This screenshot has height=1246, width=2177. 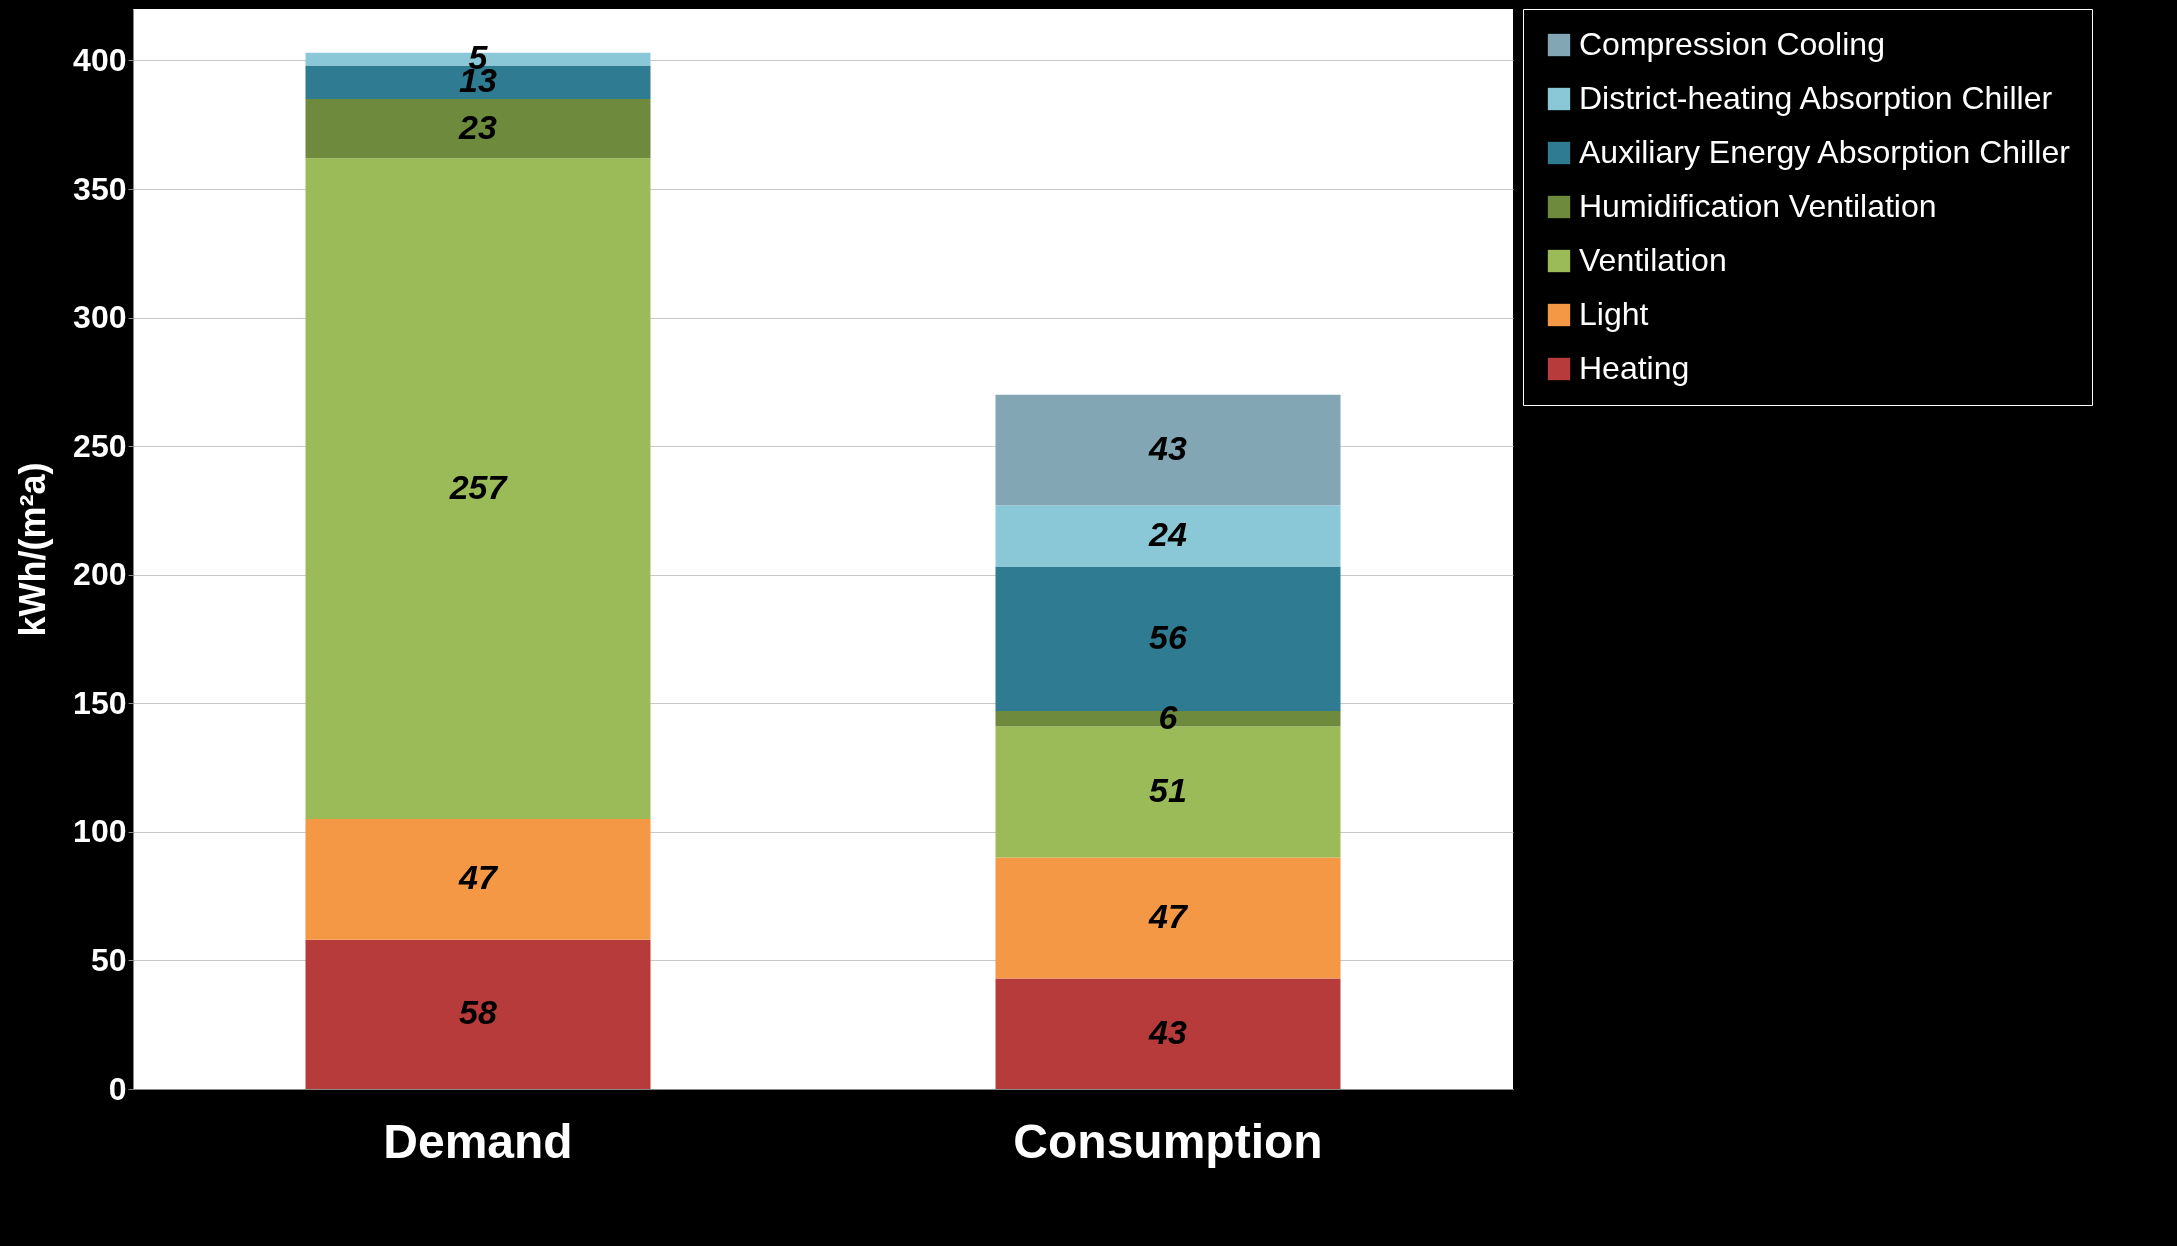 I want to click on data-label: 51, so click(x=1168, y=790).